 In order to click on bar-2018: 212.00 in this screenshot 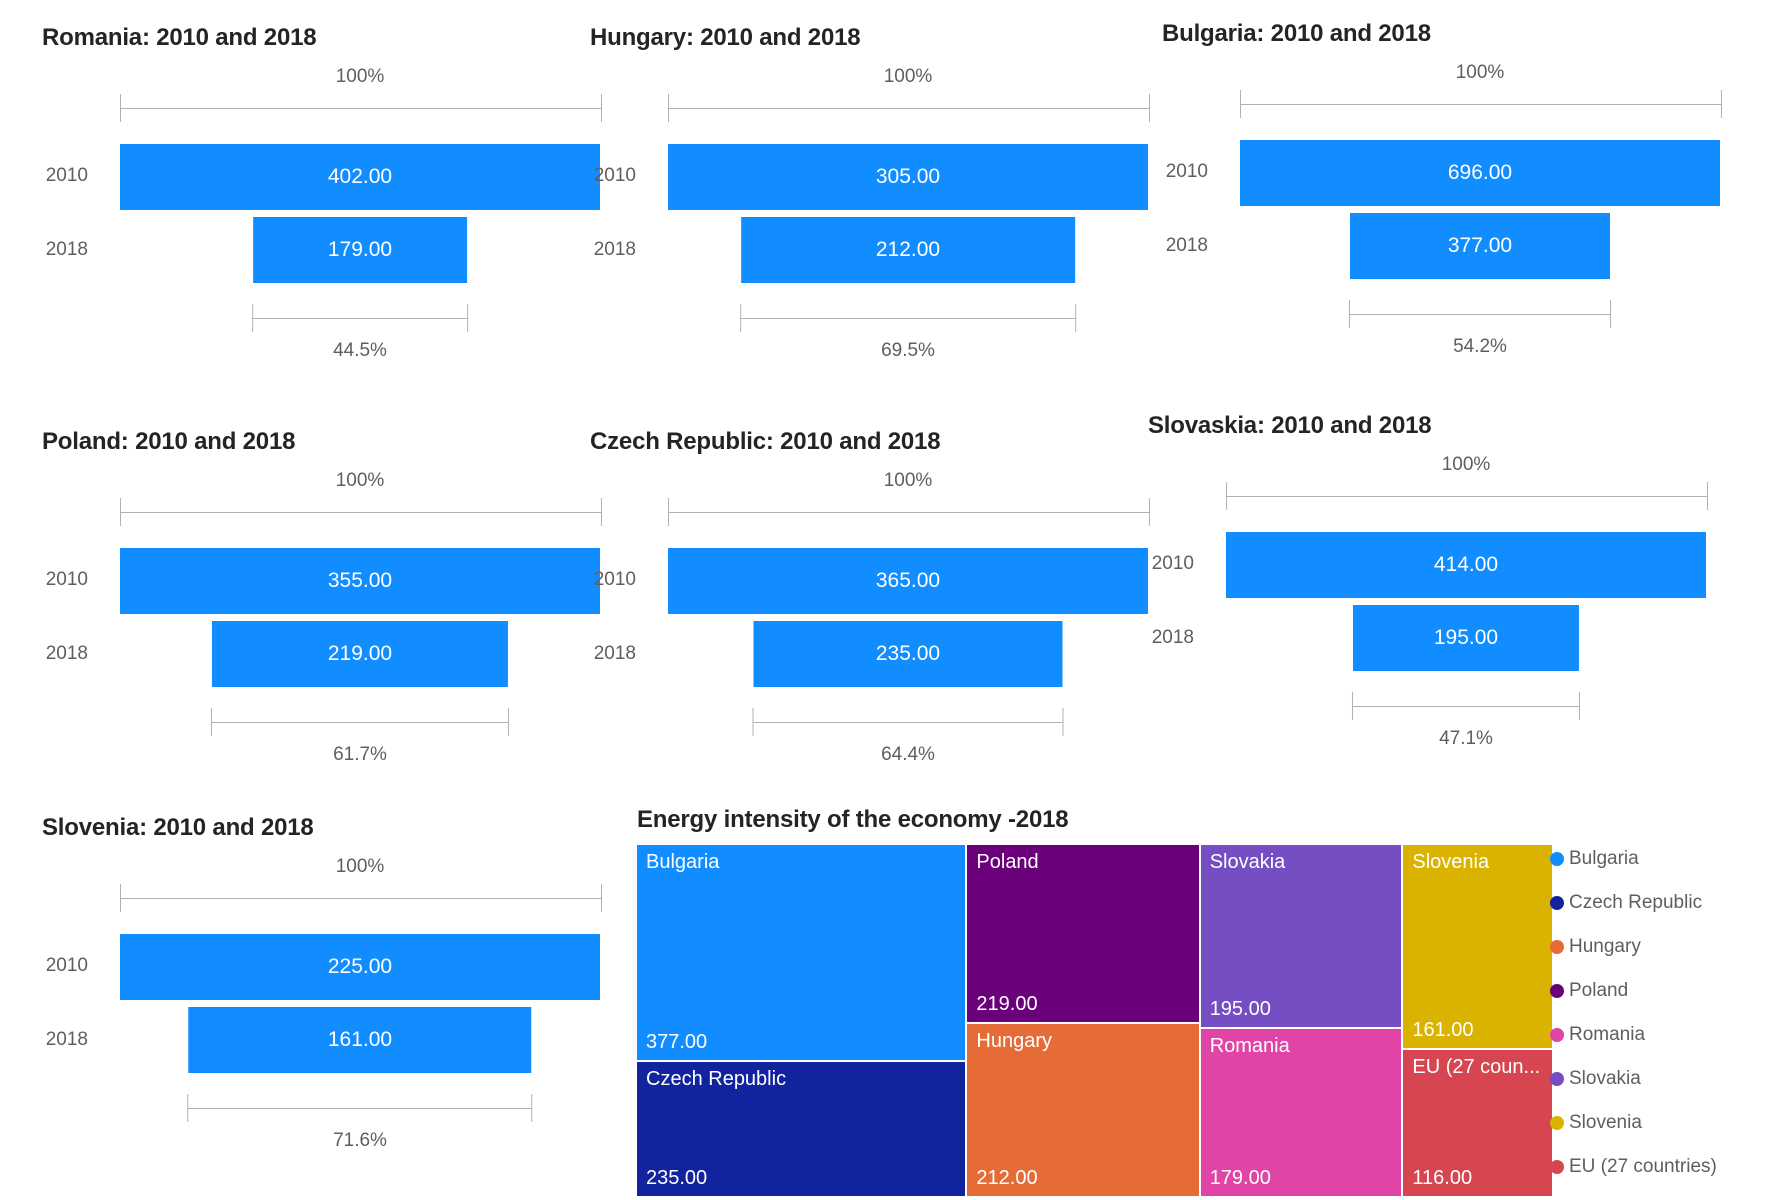, I will do `click(908, 250)`.